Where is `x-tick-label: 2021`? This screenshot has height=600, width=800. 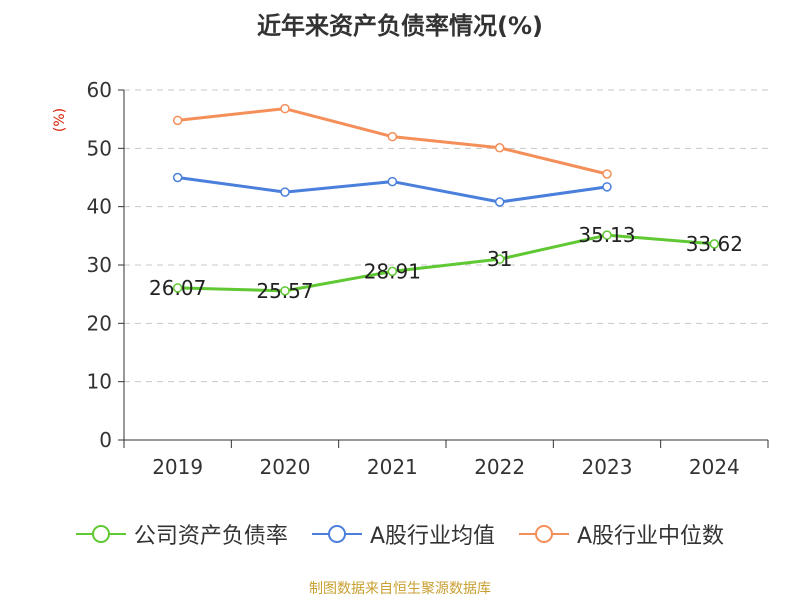
x-tick-label: 2021 is located at coordinates (392, 467).